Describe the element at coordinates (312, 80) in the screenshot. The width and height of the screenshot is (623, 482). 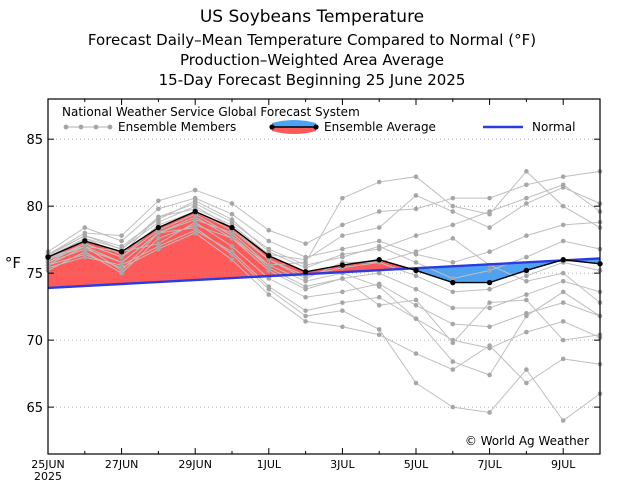
I see `chart-subtitle-3: 15-Day Forecast Beginning 25 June 2025` at that location.